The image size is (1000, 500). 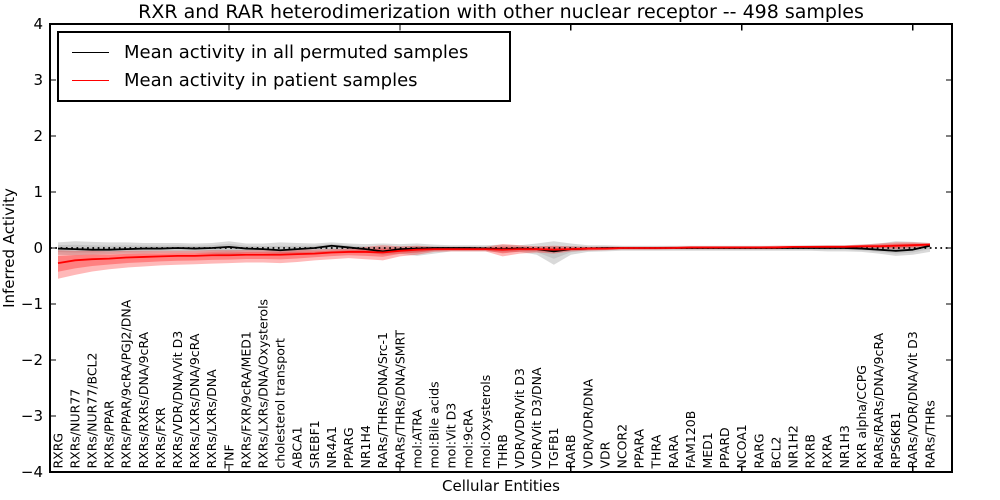 I want to click on x-category-label: RXRB, so click(x=810, y=451).